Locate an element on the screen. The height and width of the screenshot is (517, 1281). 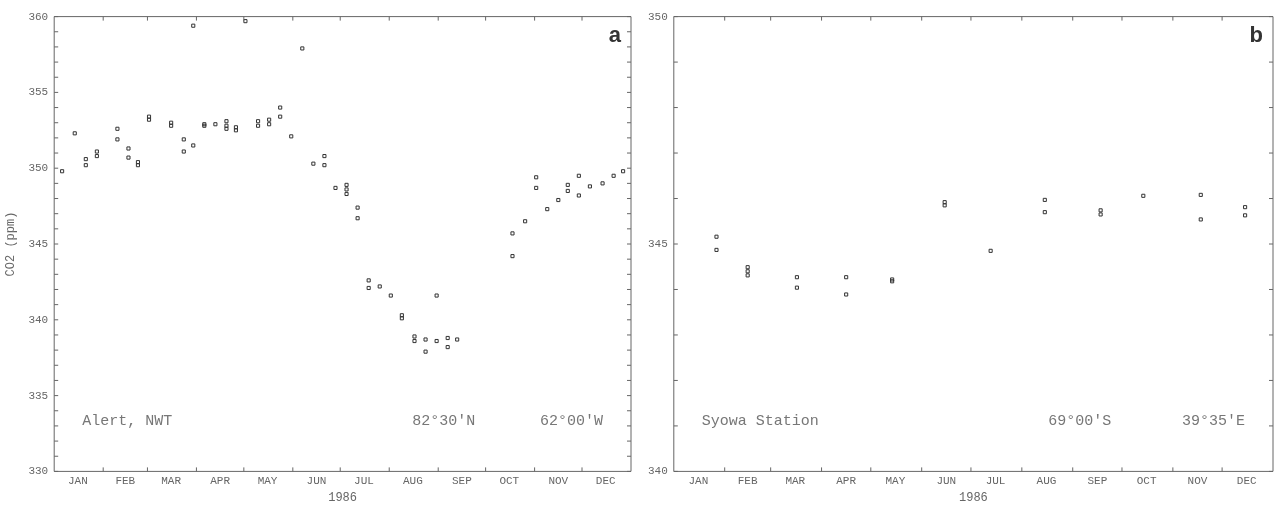
y-tick-label: 330 is located at coordinates (38, 471).